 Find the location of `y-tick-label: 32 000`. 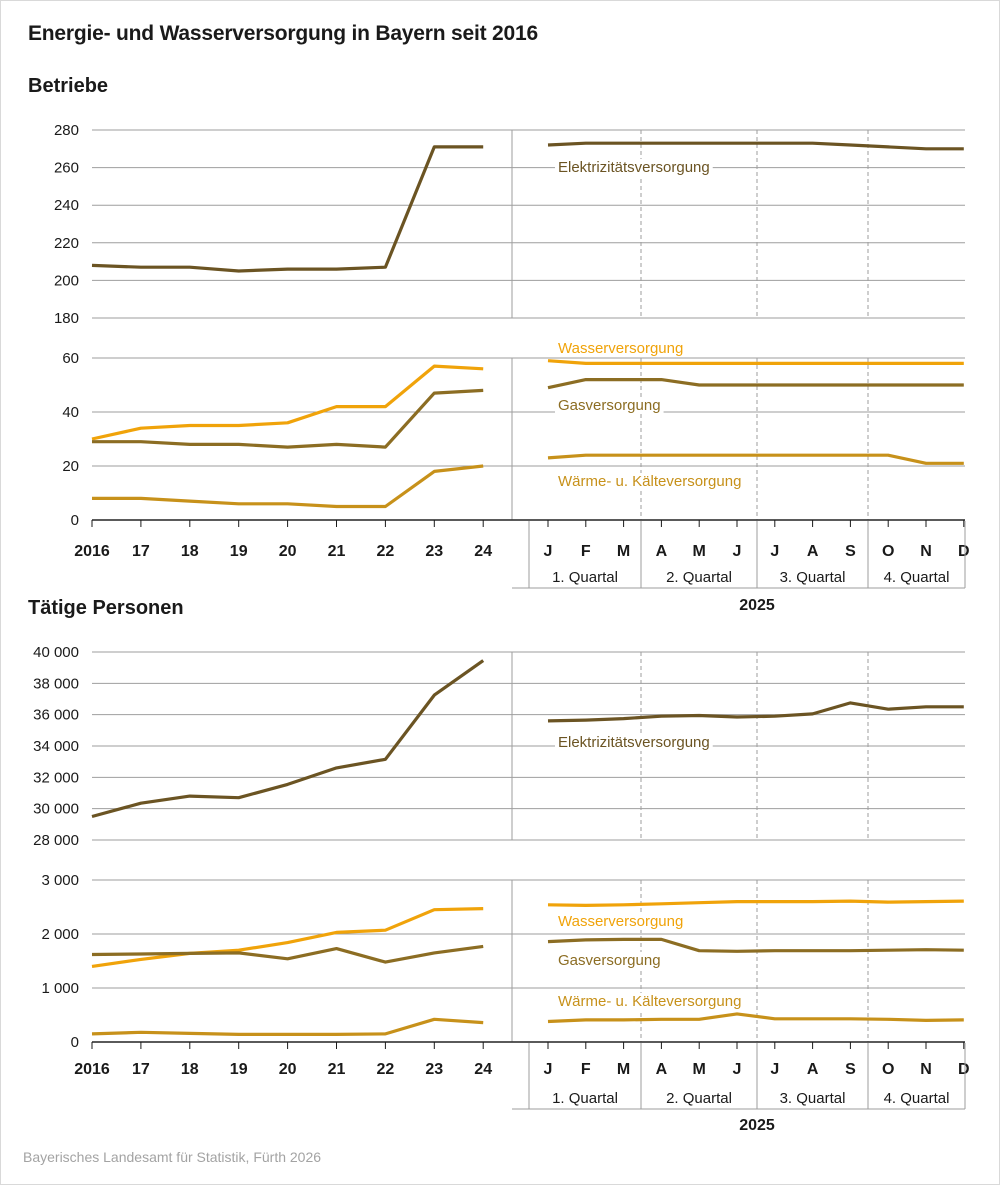

y-tick-label: 32 000 is located at coordinates (56, 777).